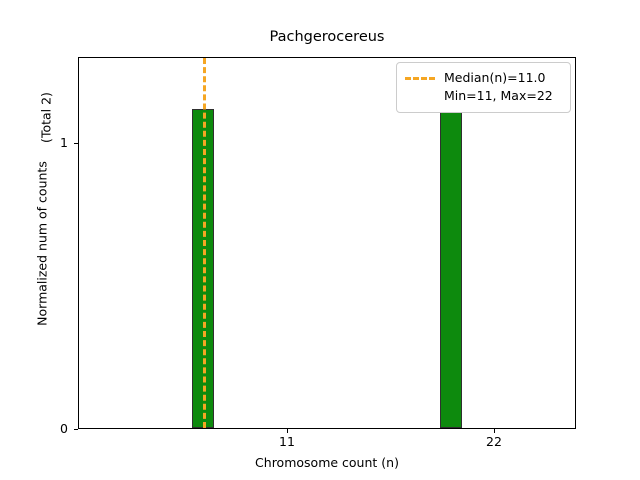 The width and height of the screenshot is (640, 480). Describe the element at coordinates (287, 441) in the screenshot. I see `x-tick-label-11: 11` at that location.